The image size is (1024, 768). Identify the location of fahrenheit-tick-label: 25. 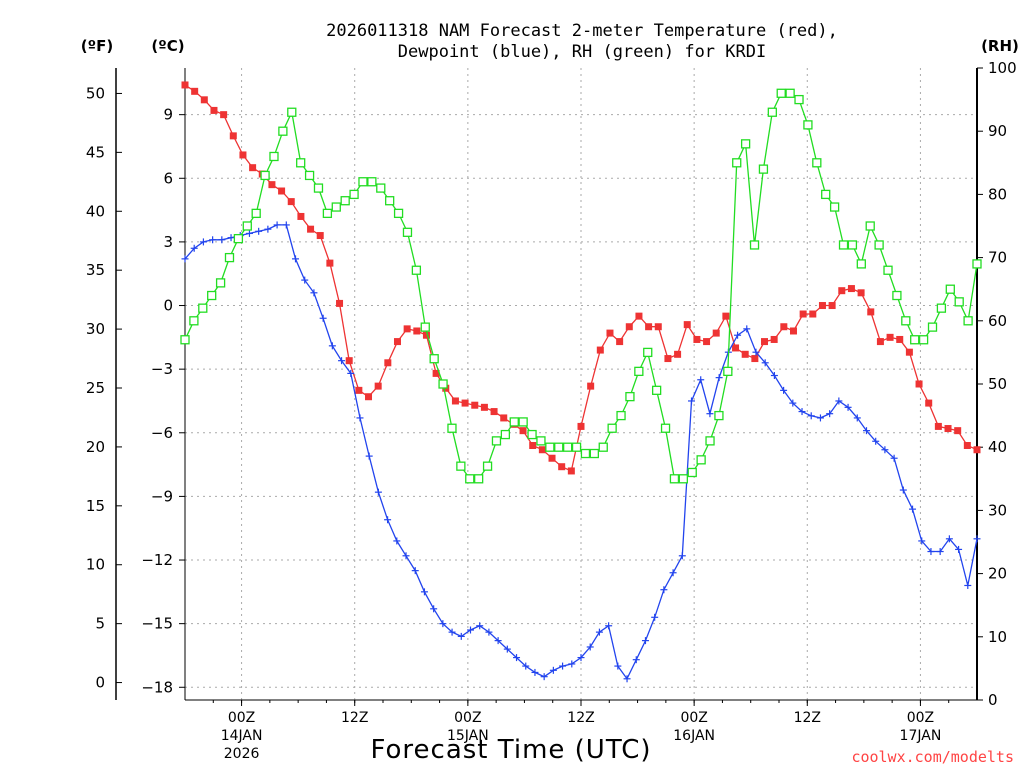
(95, 388).